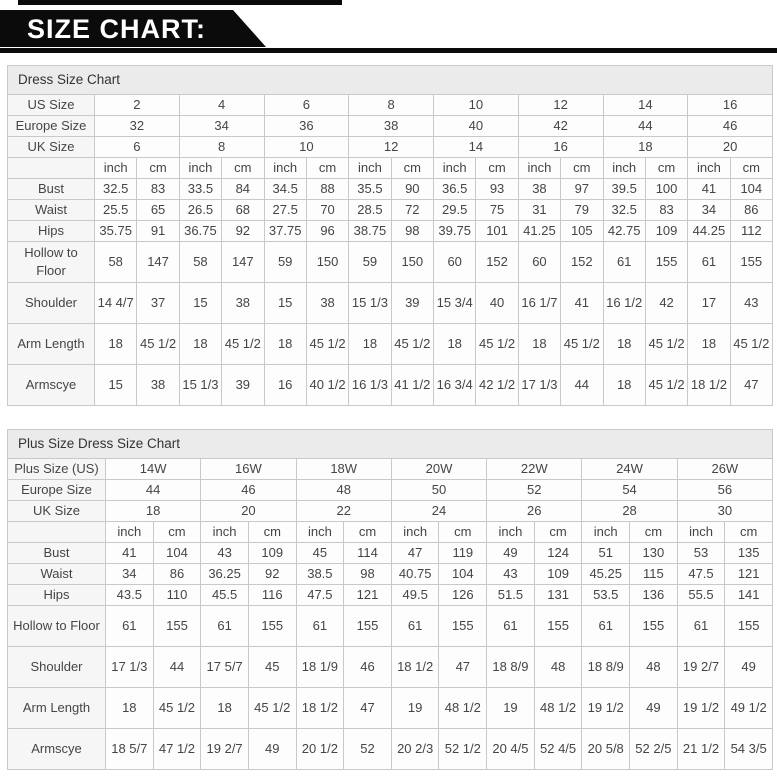 The height and width of the screenshot is (777, 777). I want to click on size-cell: 18, so click(645, 147).